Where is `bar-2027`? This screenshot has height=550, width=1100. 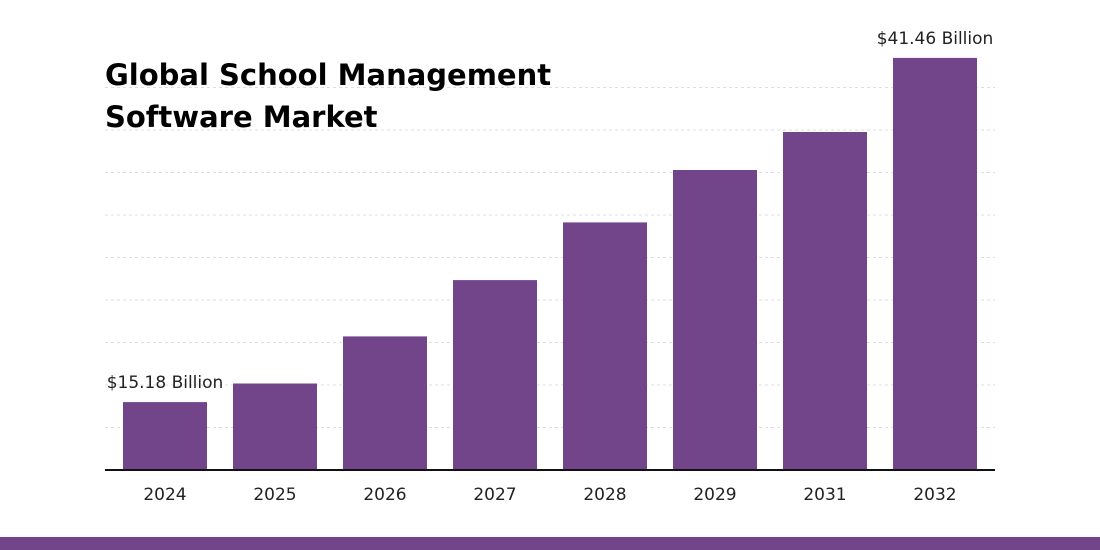 bar-2027 is located at coordinates (495, 375).